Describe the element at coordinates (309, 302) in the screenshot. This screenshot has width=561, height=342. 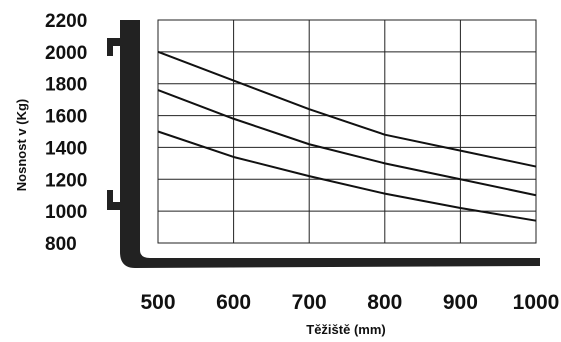
I see `x-tick-label: 700` at that location.